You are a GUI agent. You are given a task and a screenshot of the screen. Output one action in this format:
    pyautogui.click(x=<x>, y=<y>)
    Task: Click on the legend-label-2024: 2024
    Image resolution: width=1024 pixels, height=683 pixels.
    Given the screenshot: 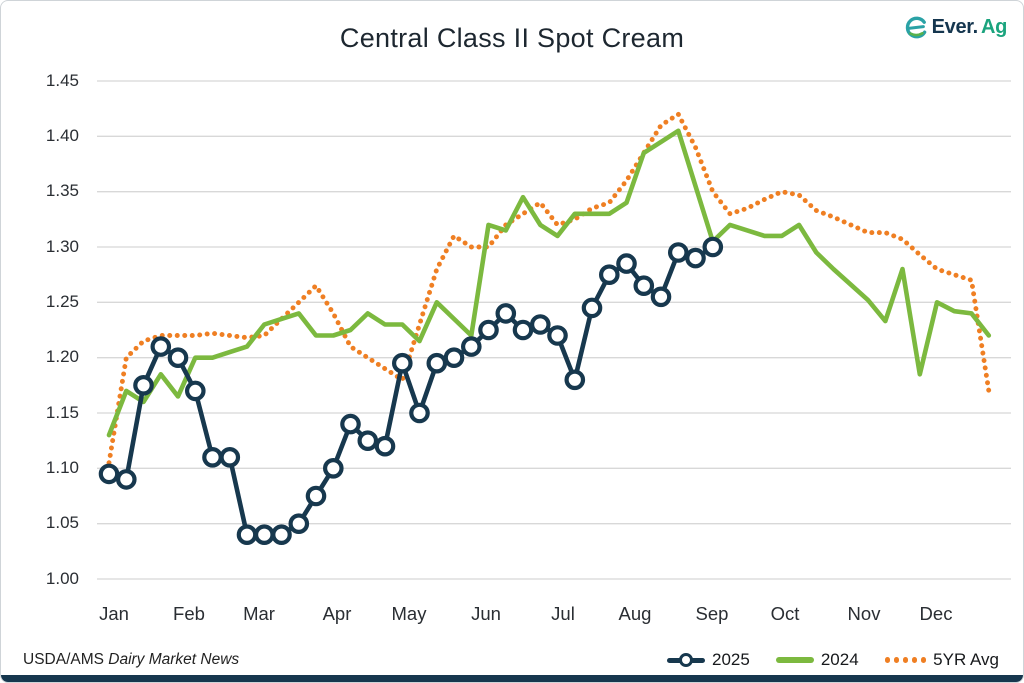 What is the action you would take?
    pyautogui.click(x=839, y=659)
    